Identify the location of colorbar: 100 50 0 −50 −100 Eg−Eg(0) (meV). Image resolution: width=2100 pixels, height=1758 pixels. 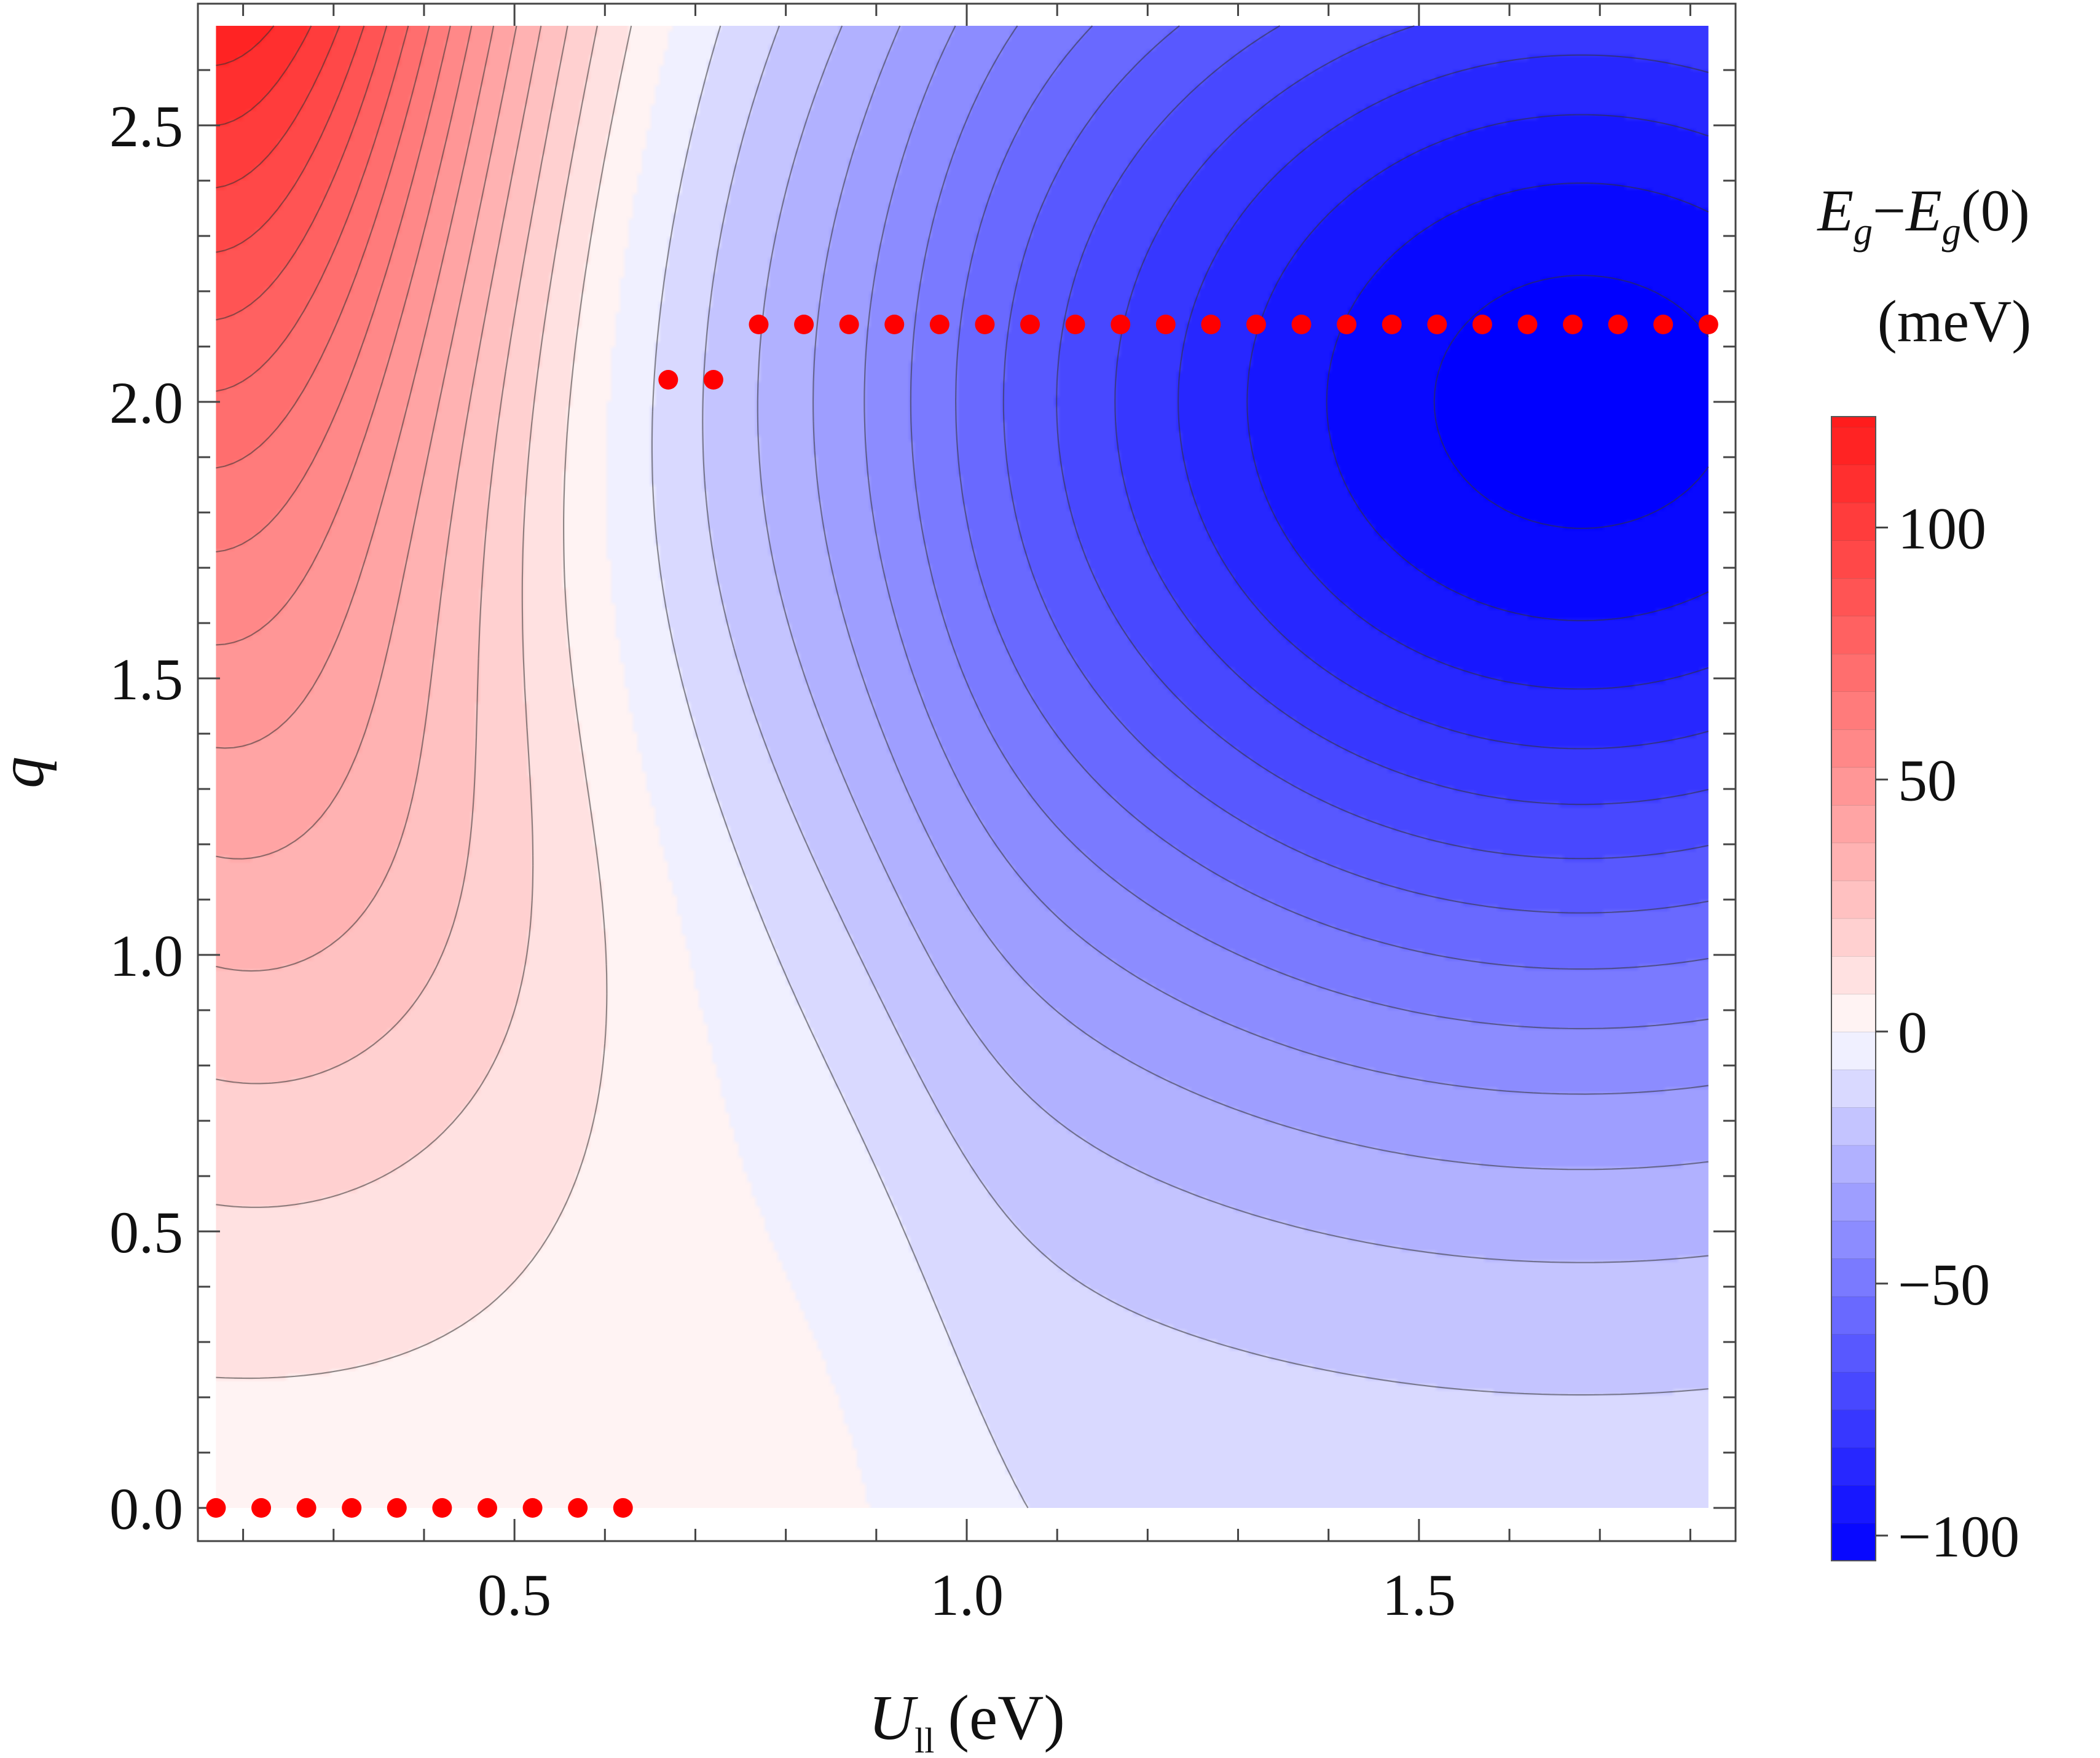
(1924, 873).